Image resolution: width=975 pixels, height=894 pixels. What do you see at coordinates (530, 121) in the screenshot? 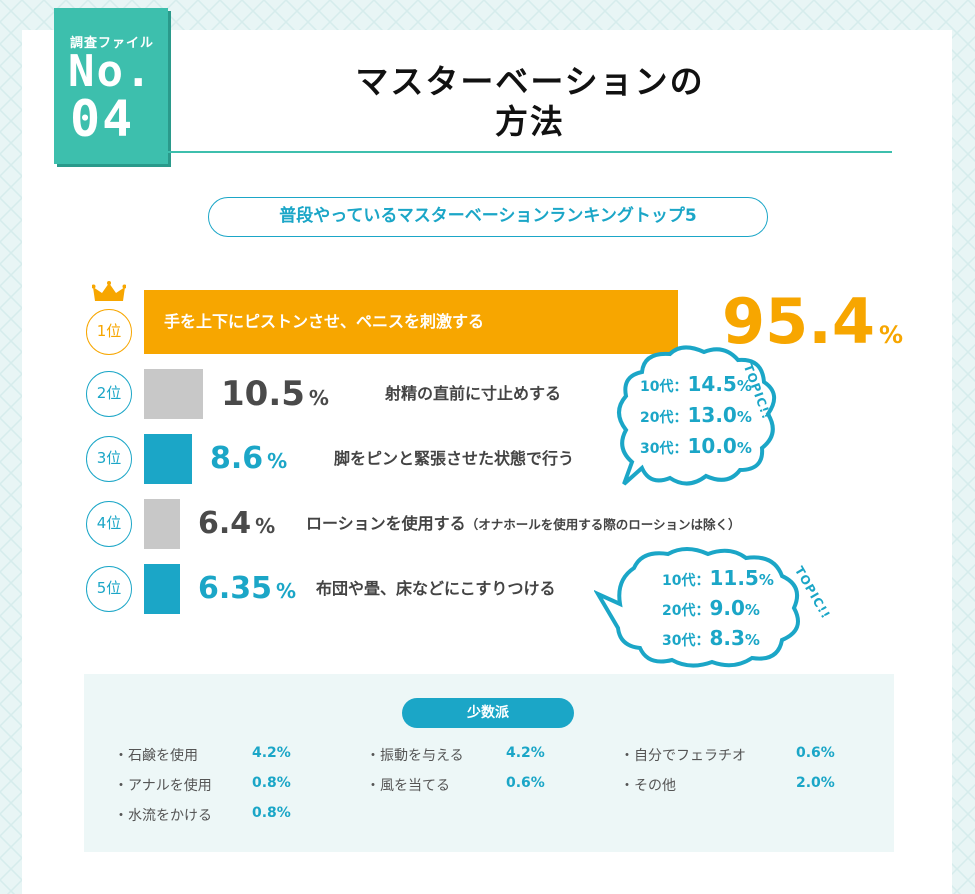
I see `title-line-2: 方法` at bounding box center [530, 121].